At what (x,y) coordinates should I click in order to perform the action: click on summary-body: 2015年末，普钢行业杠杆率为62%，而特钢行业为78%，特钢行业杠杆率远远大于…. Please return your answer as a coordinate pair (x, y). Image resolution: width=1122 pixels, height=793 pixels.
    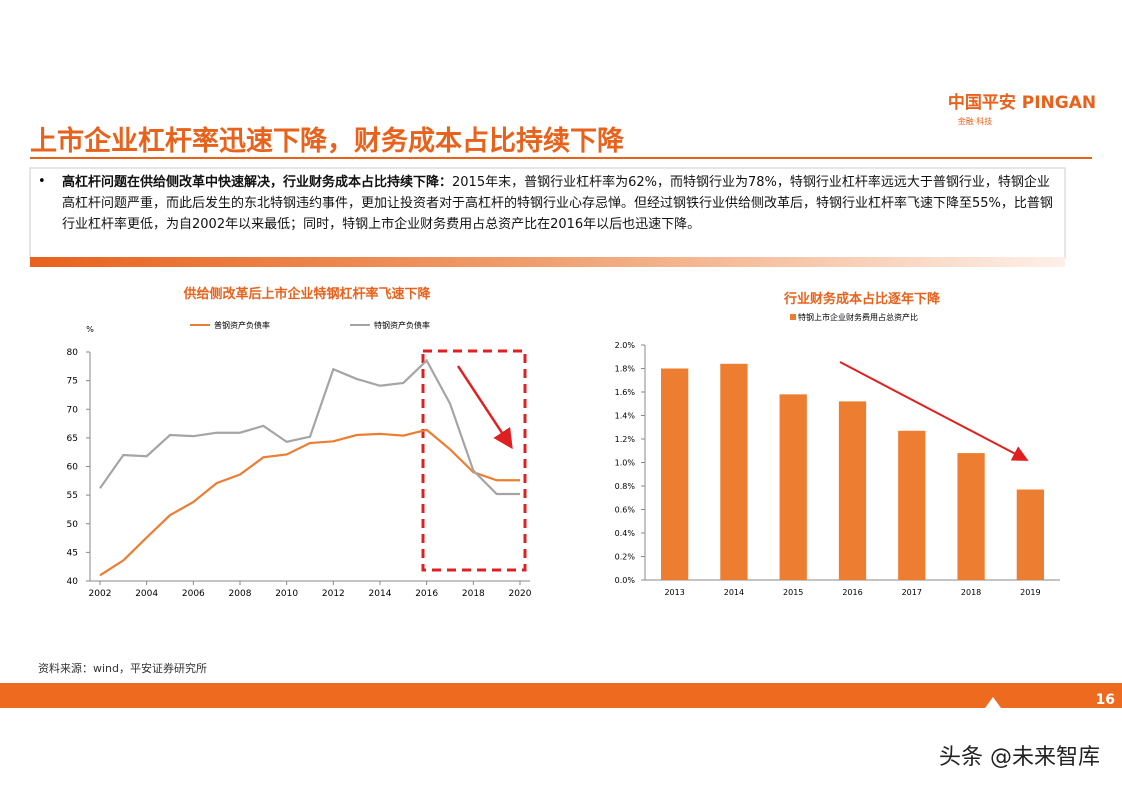
    Looking at the image, I should click on (557, 203).